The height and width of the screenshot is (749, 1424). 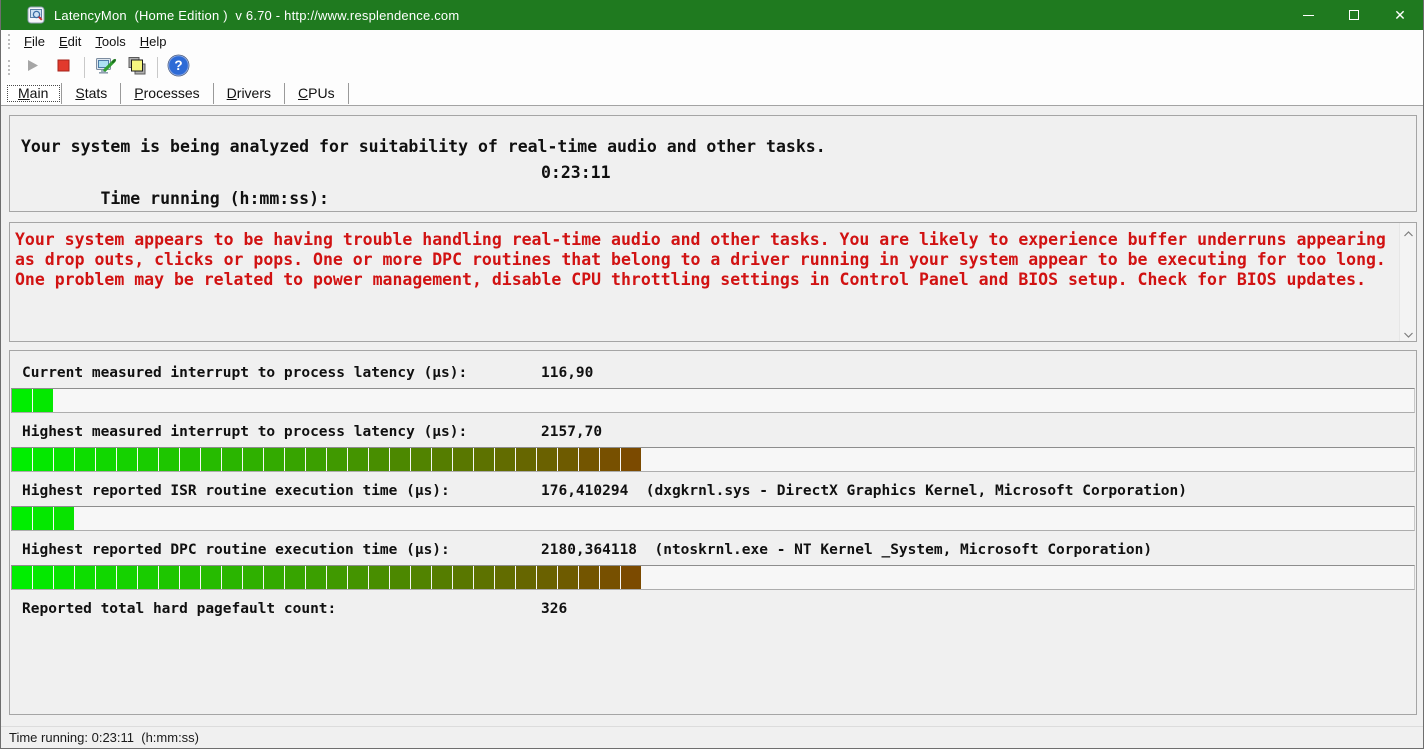 I want to click on play-icon, so click(x=32, y=67).